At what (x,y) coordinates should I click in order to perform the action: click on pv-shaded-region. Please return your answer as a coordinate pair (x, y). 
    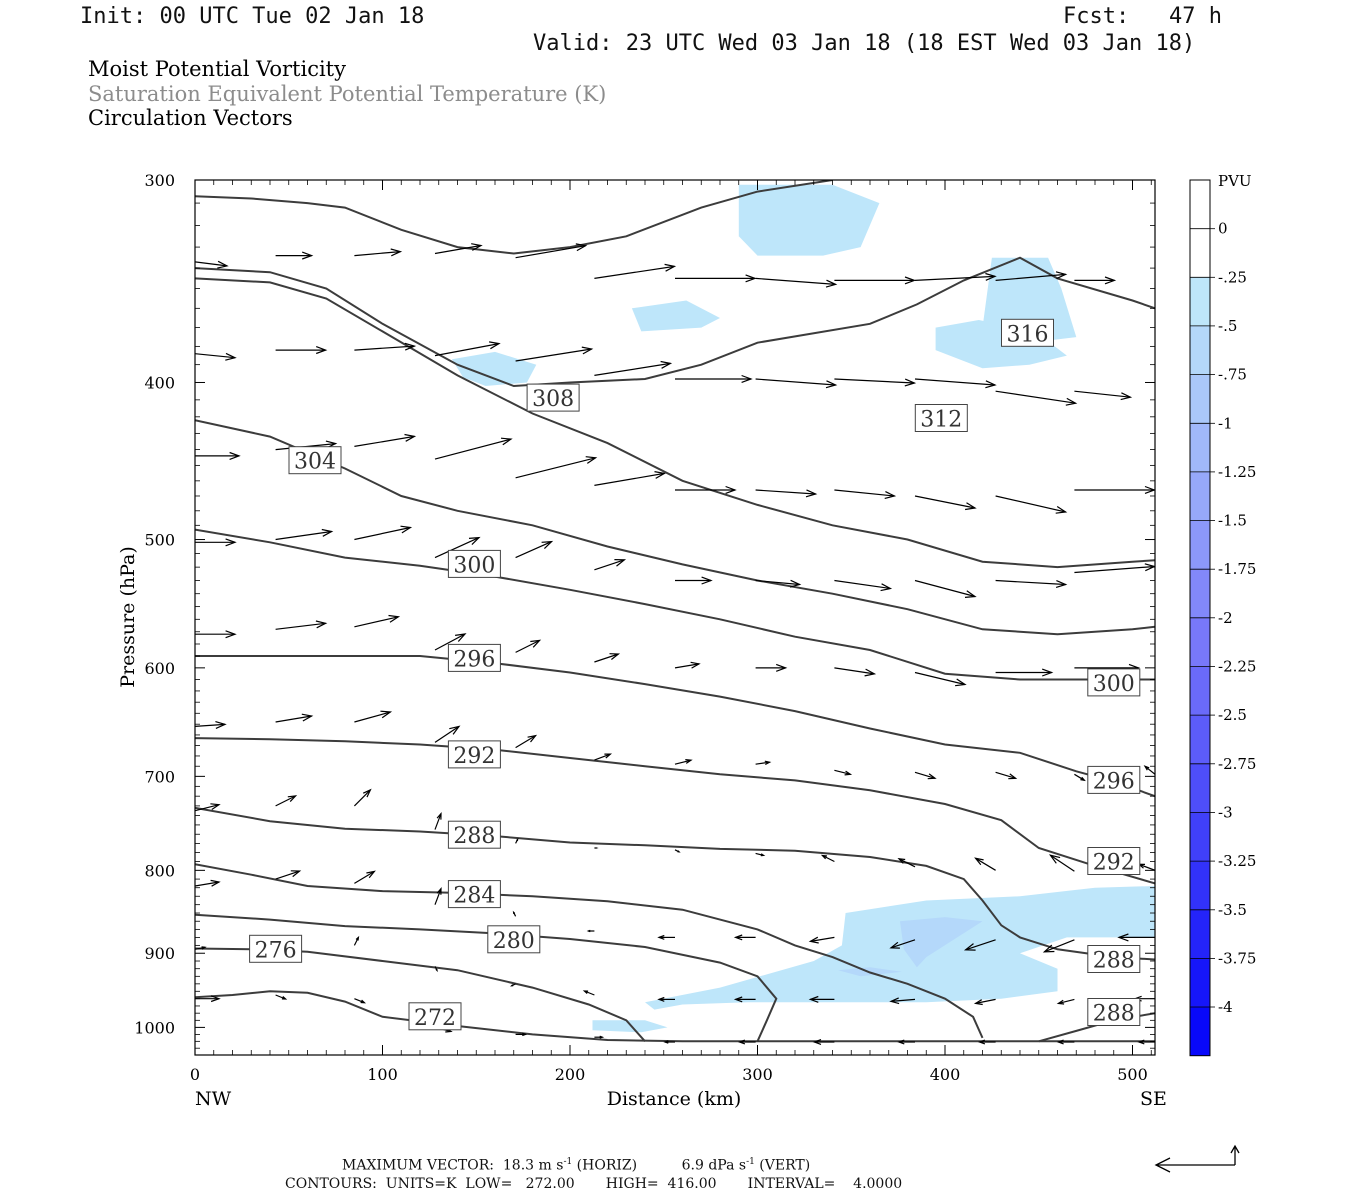
    Looking at the image, I should click on (494, 368).